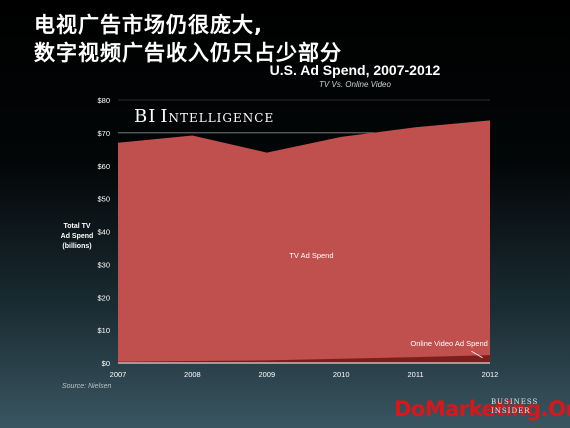 The width and height of the screenshot is (570, 428). What do you see at coordinates (103, 100) in the screenshot?
I see `y-tick-label: $80` at bounding box center [103, 100].